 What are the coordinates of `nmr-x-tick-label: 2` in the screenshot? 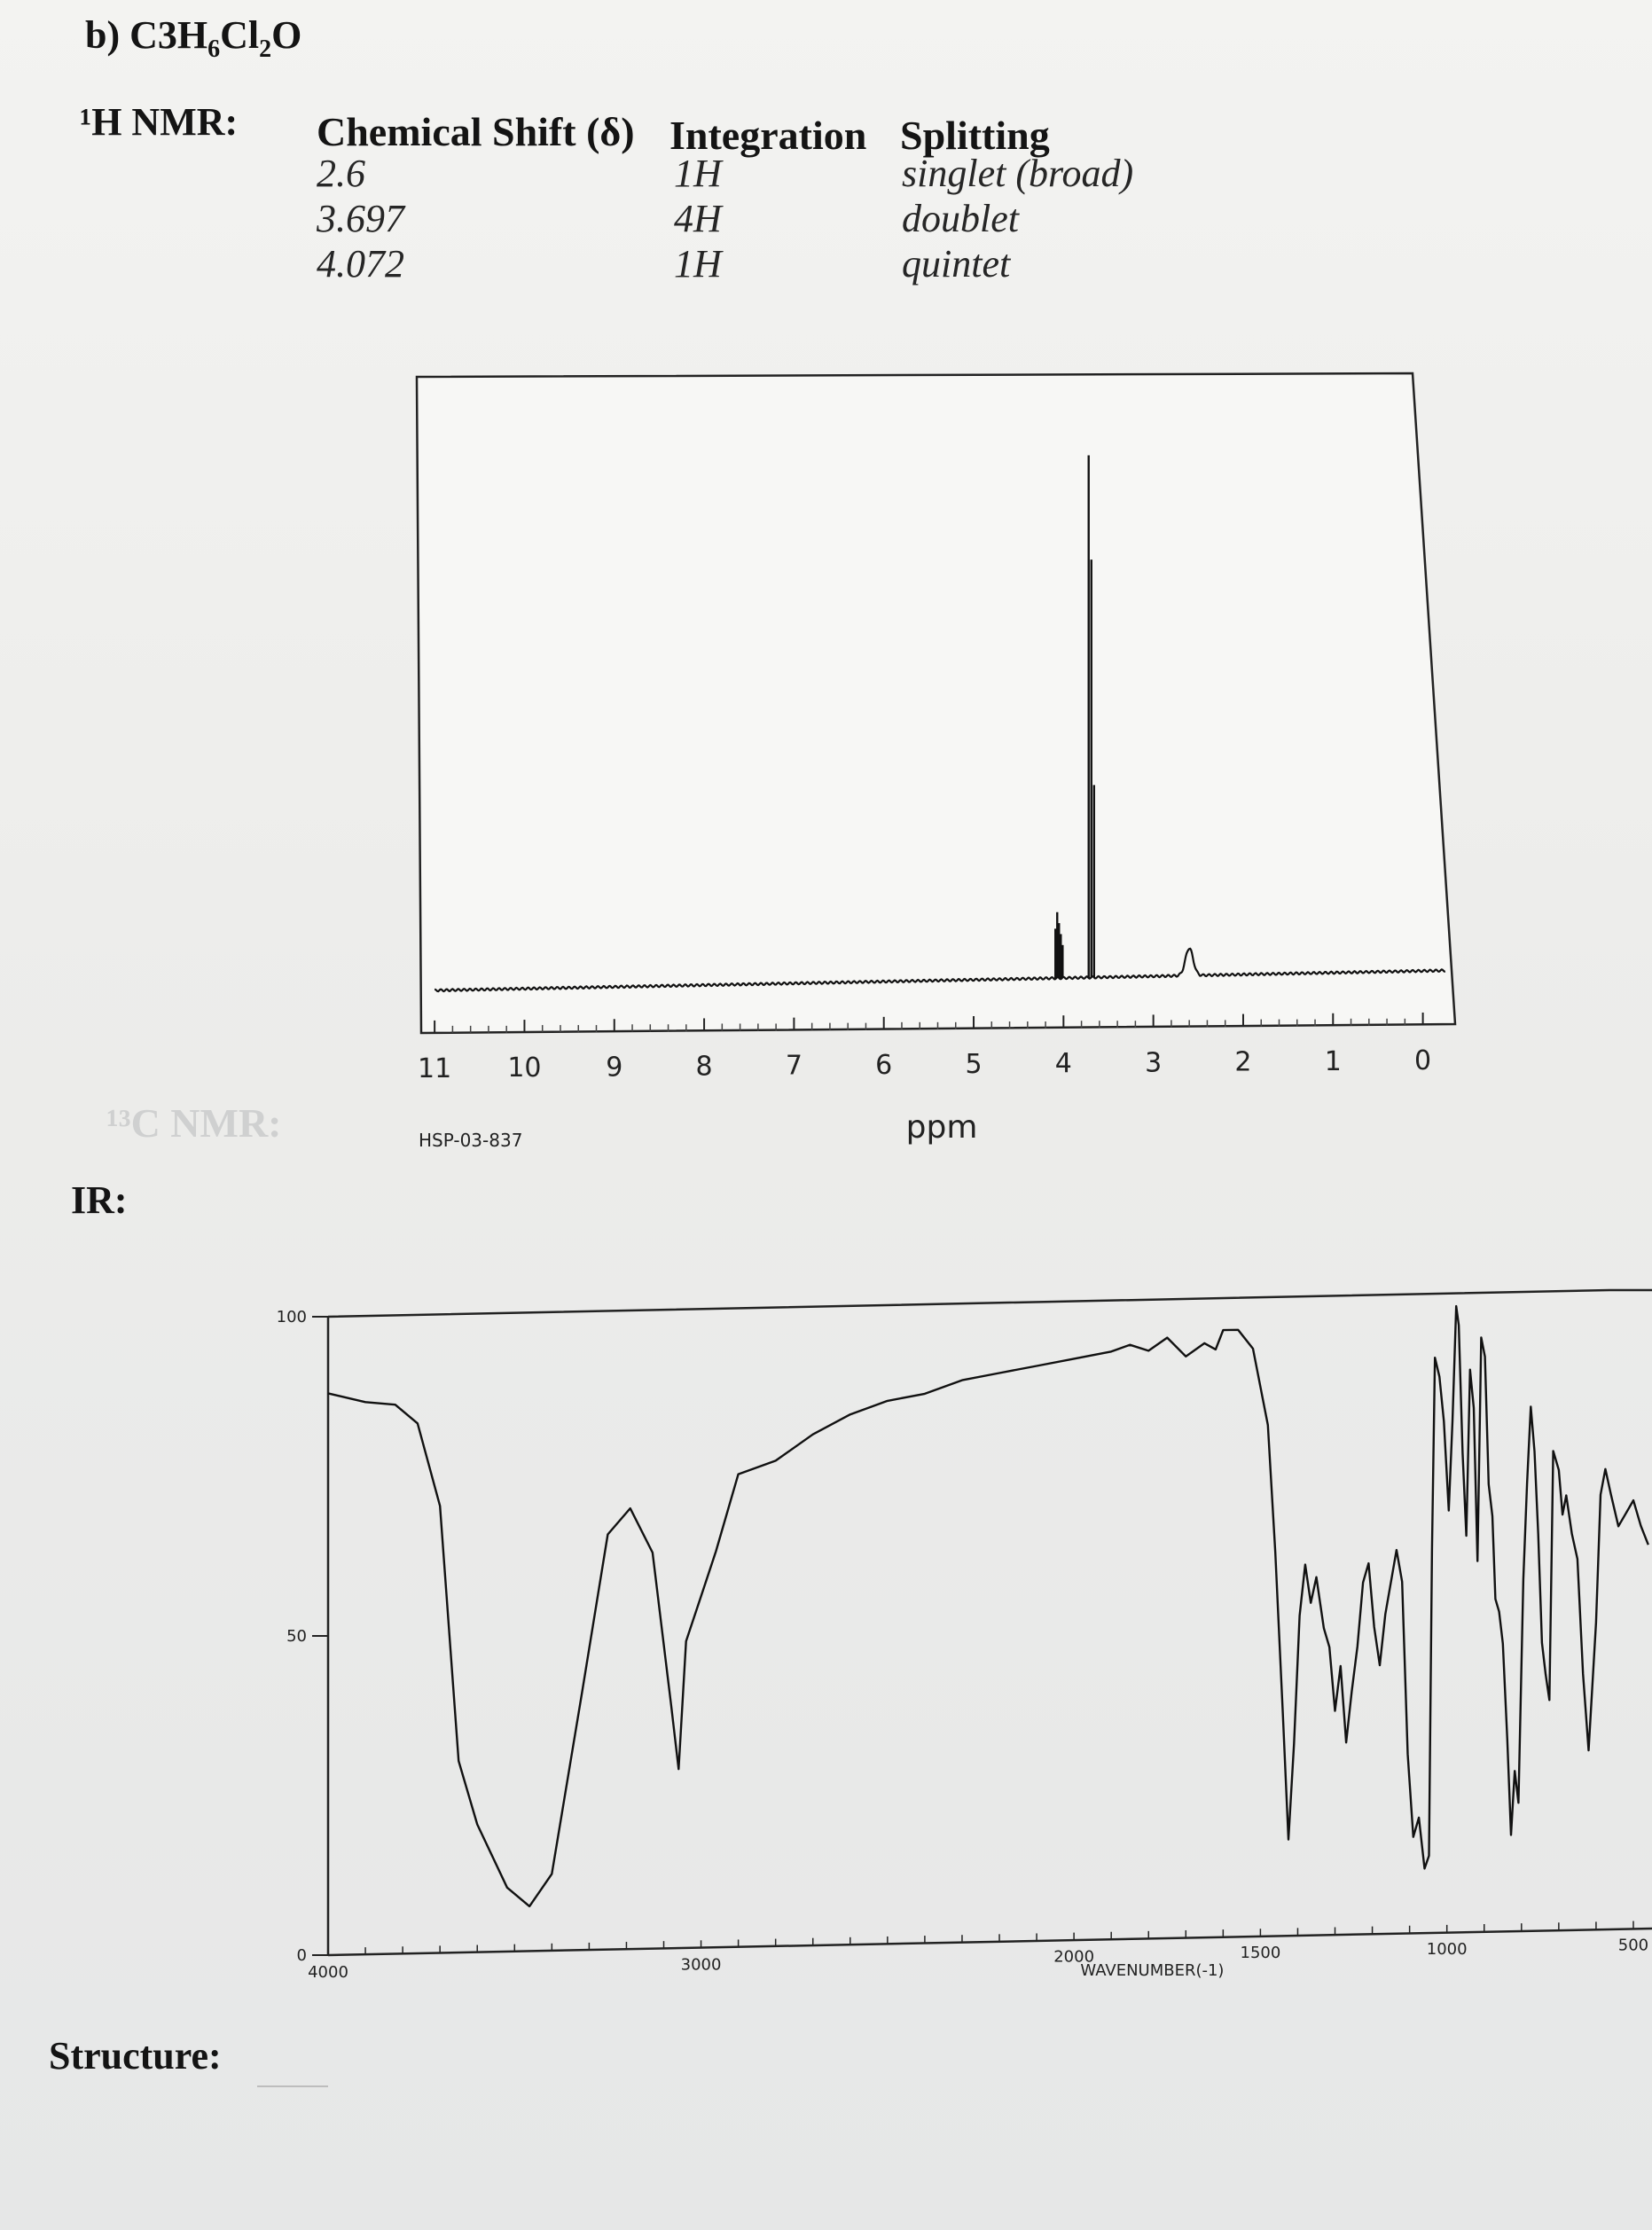 It's located at (1242, 1062).